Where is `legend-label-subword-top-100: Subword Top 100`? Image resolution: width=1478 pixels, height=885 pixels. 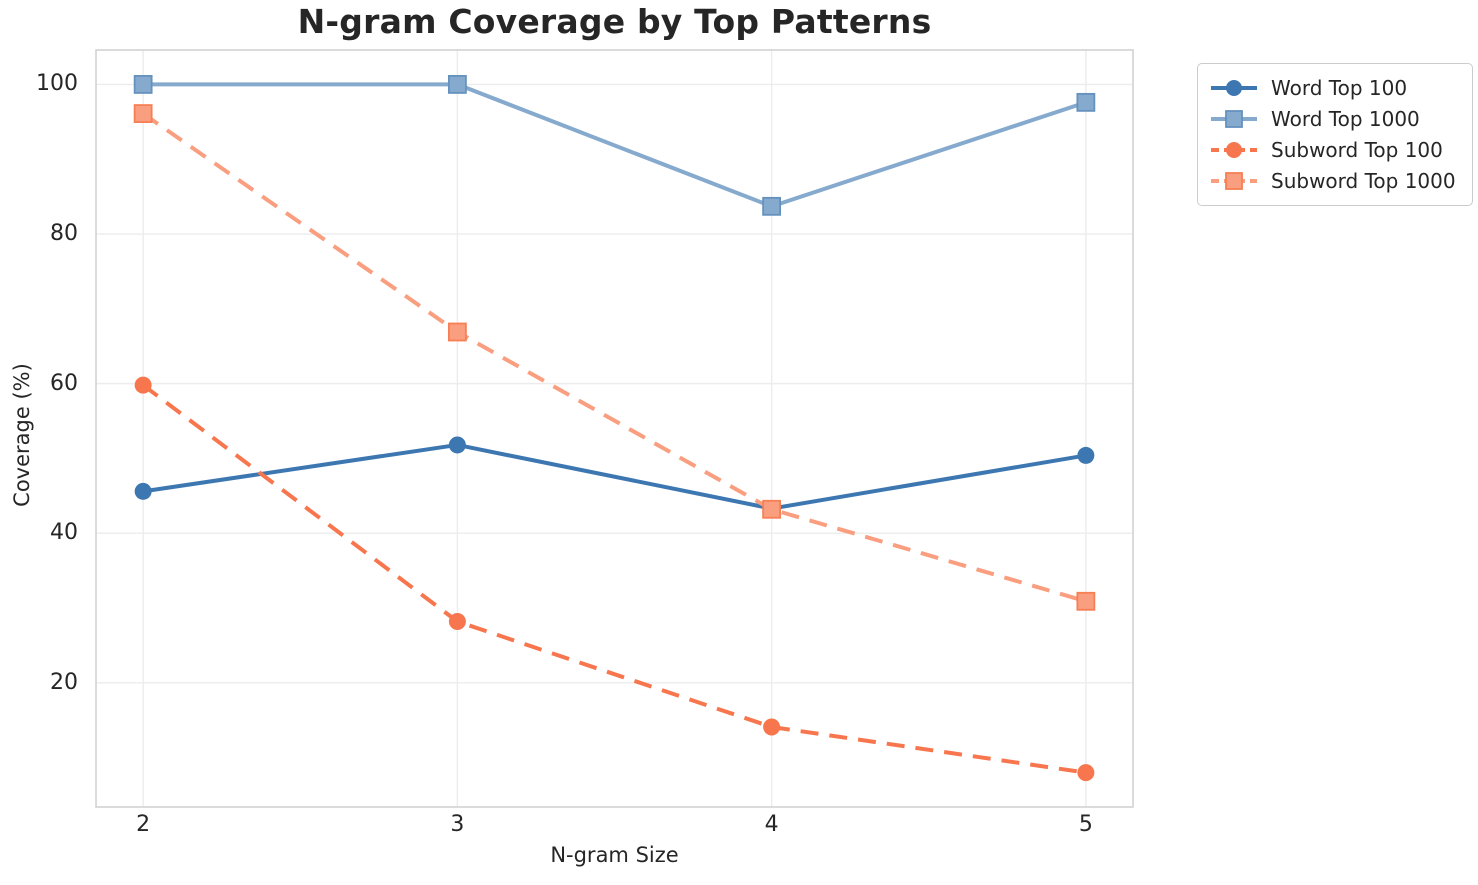 legend-label-subword-top-100: Subword Top 100 is located at coordinates (1357, 150).